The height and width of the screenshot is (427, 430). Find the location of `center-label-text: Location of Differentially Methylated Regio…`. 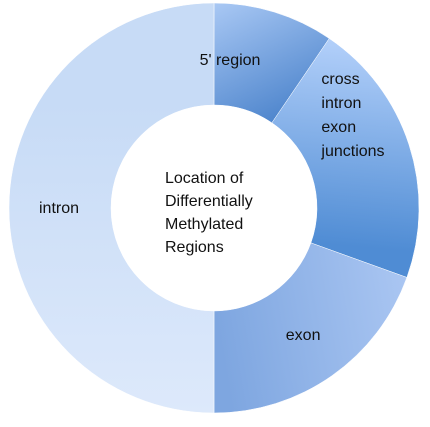

center-label-text: Location of Differentially Methylated Regio… is located at coordinates (209, 213).